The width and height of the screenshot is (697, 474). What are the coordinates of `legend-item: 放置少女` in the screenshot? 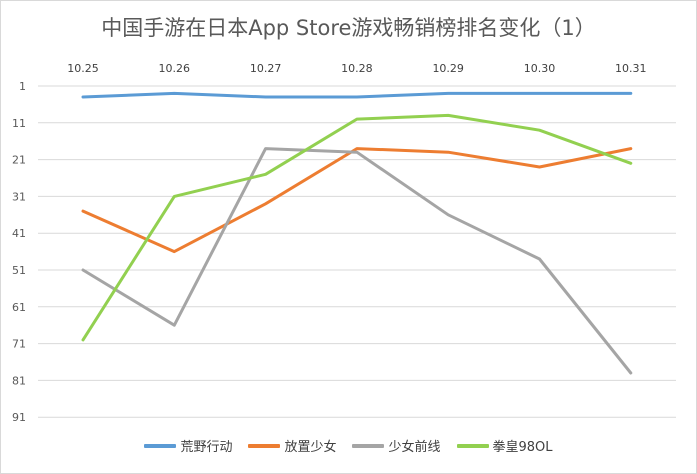 It's located at (292, 445).